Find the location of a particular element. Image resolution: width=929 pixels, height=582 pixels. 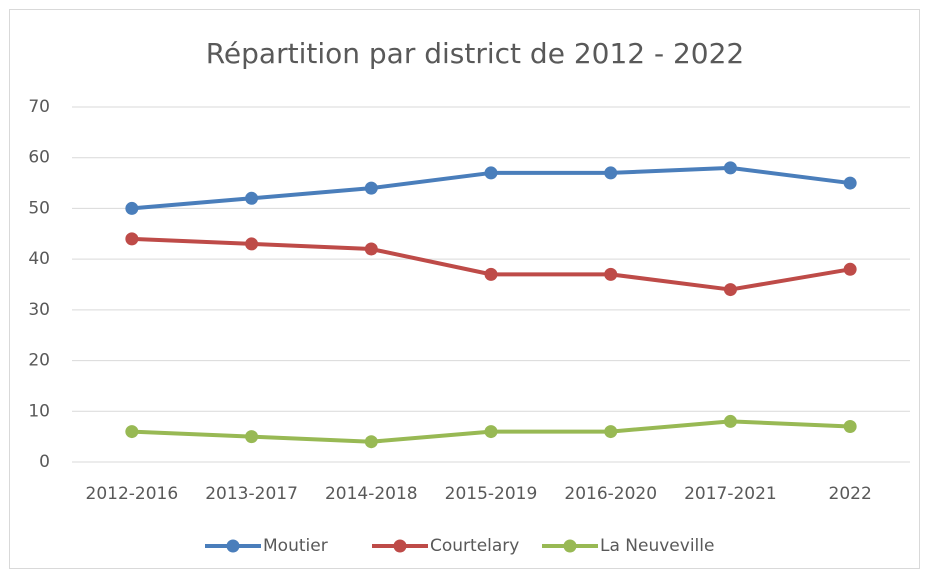

legend-label: Courtelary is located at coordinates (474, 546).